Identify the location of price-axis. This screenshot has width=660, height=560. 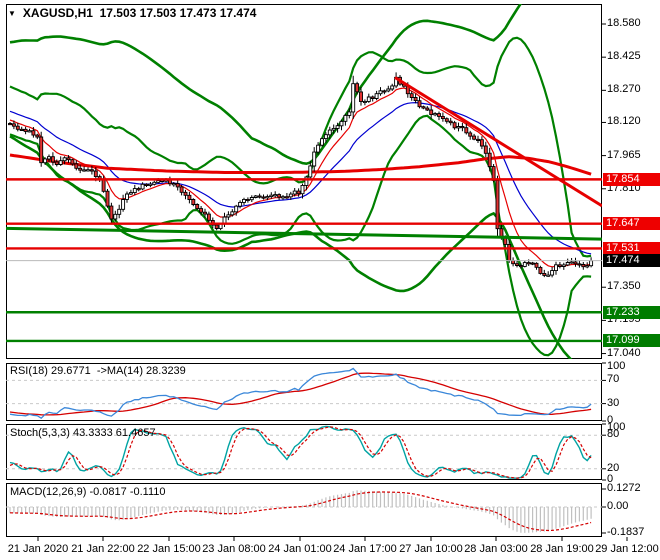
(604, 278).